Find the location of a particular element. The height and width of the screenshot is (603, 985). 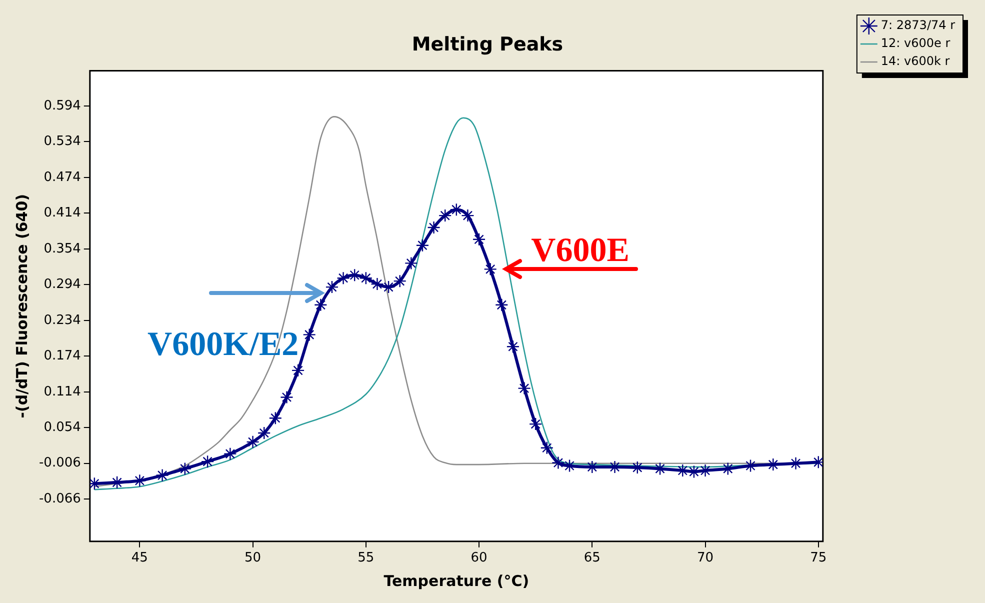

x-tick-label: 45 is located at coordinates (139, 558).